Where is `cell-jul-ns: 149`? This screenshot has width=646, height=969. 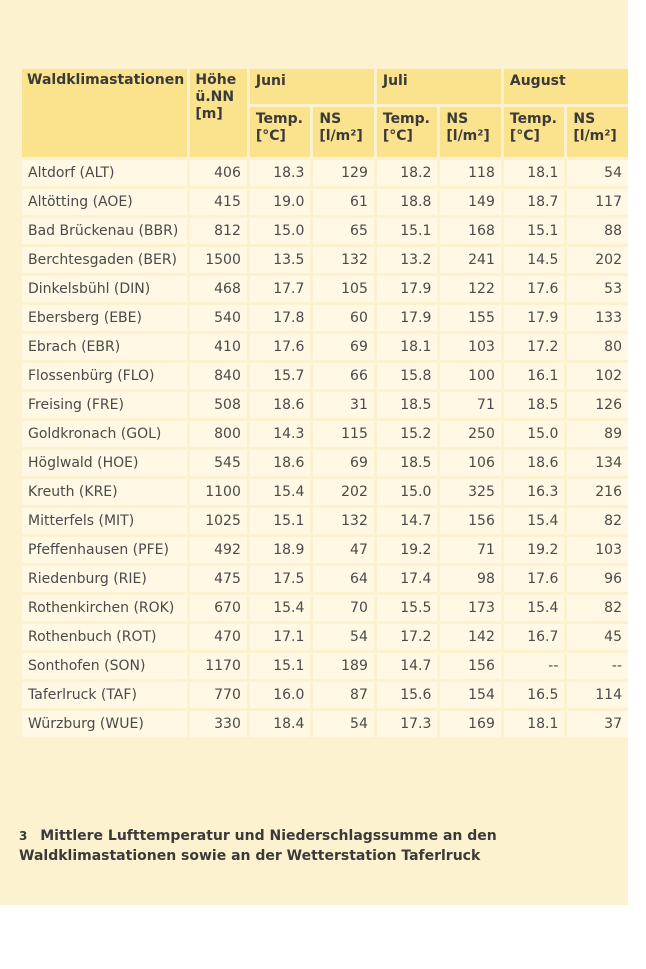 cell-jul-ns: 149 is located at coordinates (470, 202).